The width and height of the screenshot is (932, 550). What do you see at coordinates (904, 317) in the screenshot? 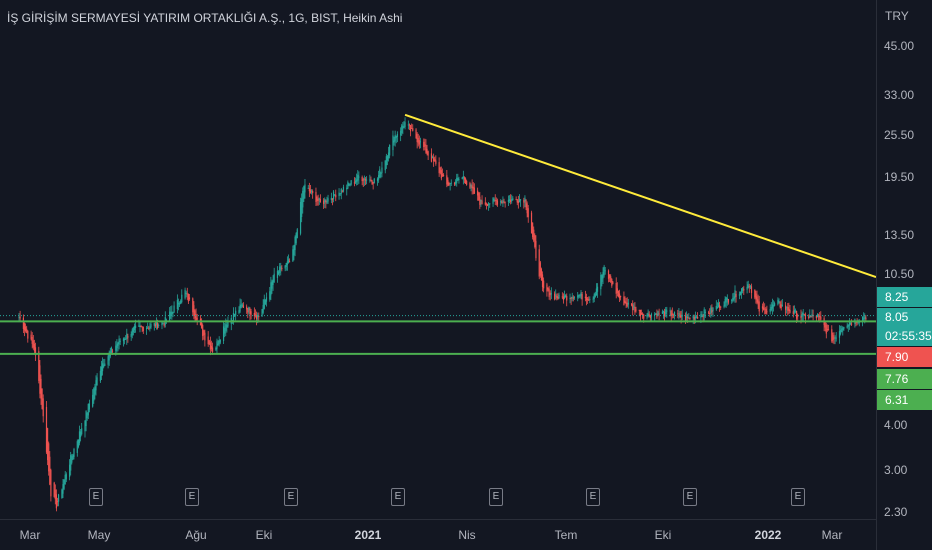
I see `price-axis-label: 8.05` at bounding box center [904, 317].